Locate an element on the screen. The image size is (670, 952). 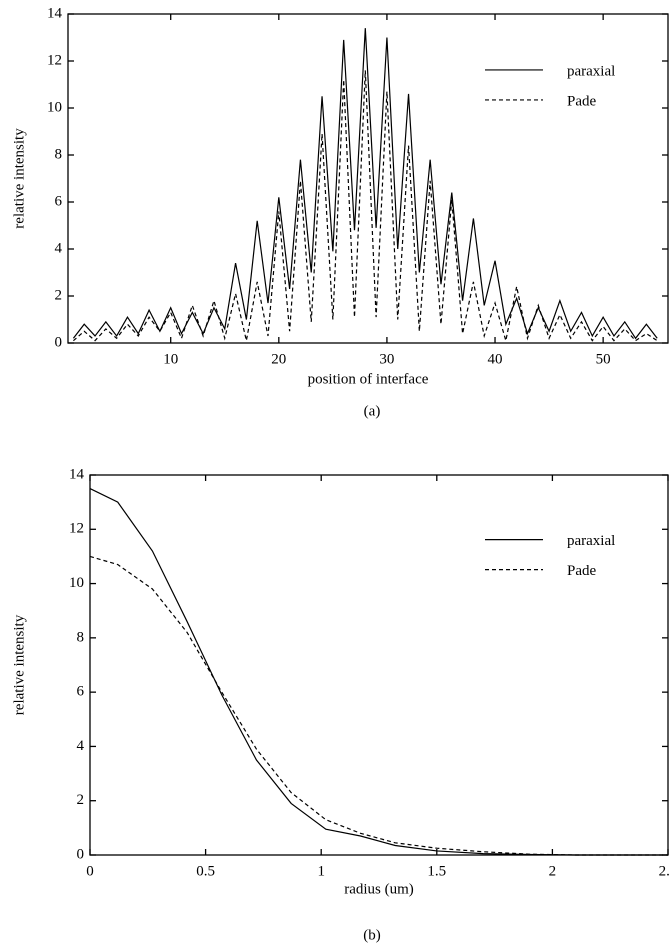
x-tick-label: 40 is located at coordinates (495, 359).